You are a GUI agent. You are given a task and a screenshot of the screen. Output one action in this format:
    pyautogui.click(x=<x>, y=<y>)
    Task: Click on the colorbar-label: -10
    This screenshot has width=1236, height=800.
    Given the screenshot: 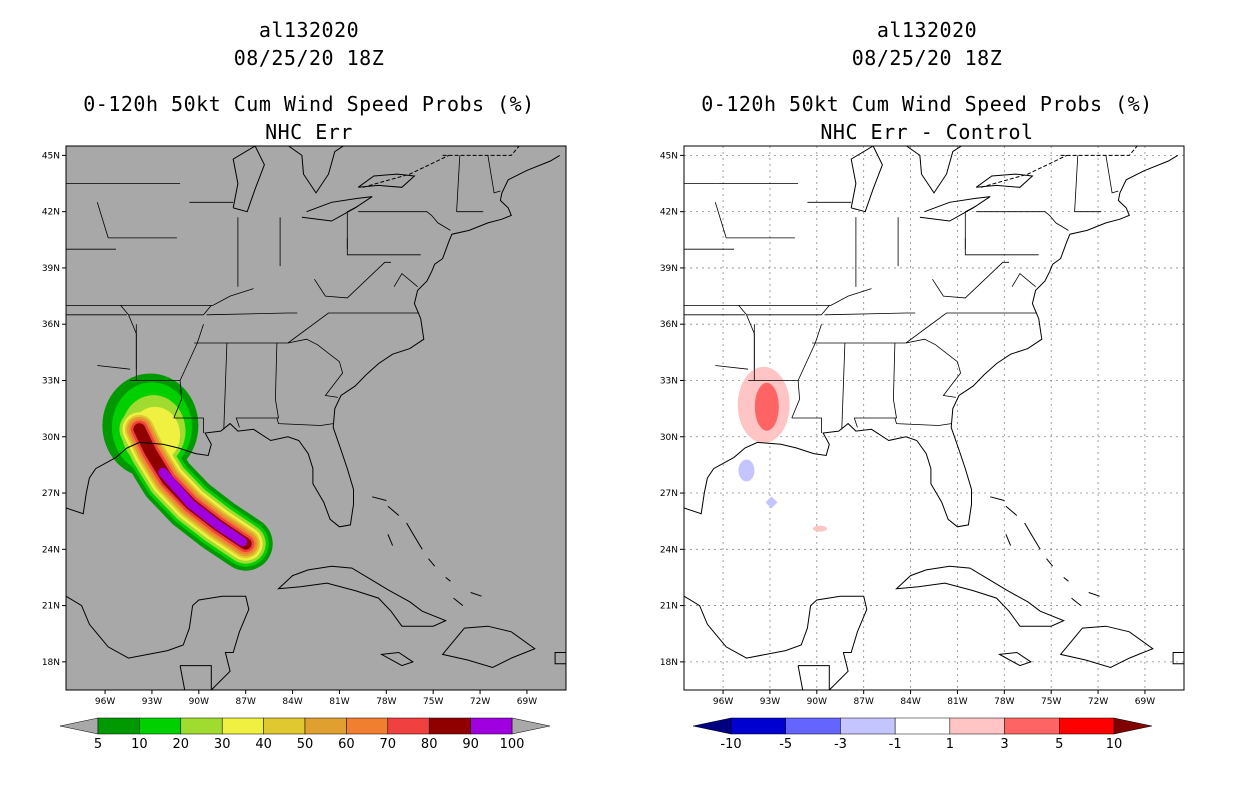 What is the action you would take?
    pyautogui.click(x=730, y=744)
    